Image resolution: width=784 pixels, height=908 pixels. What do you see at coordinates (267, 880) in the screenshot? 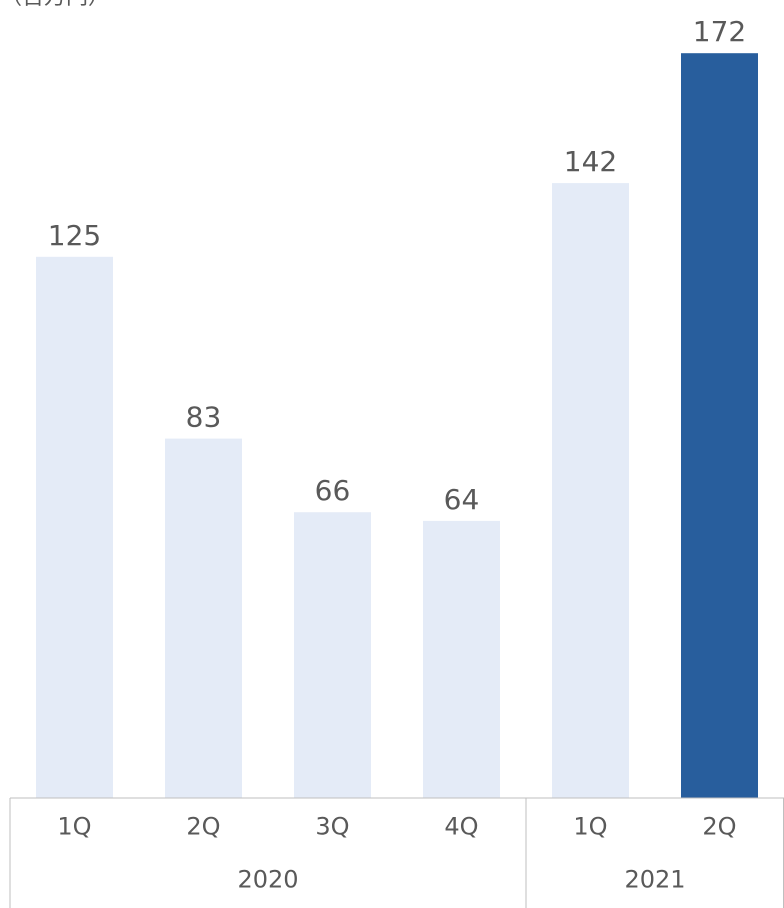
I see `group-label-2020: 2020` at bounding box center [267, 880].